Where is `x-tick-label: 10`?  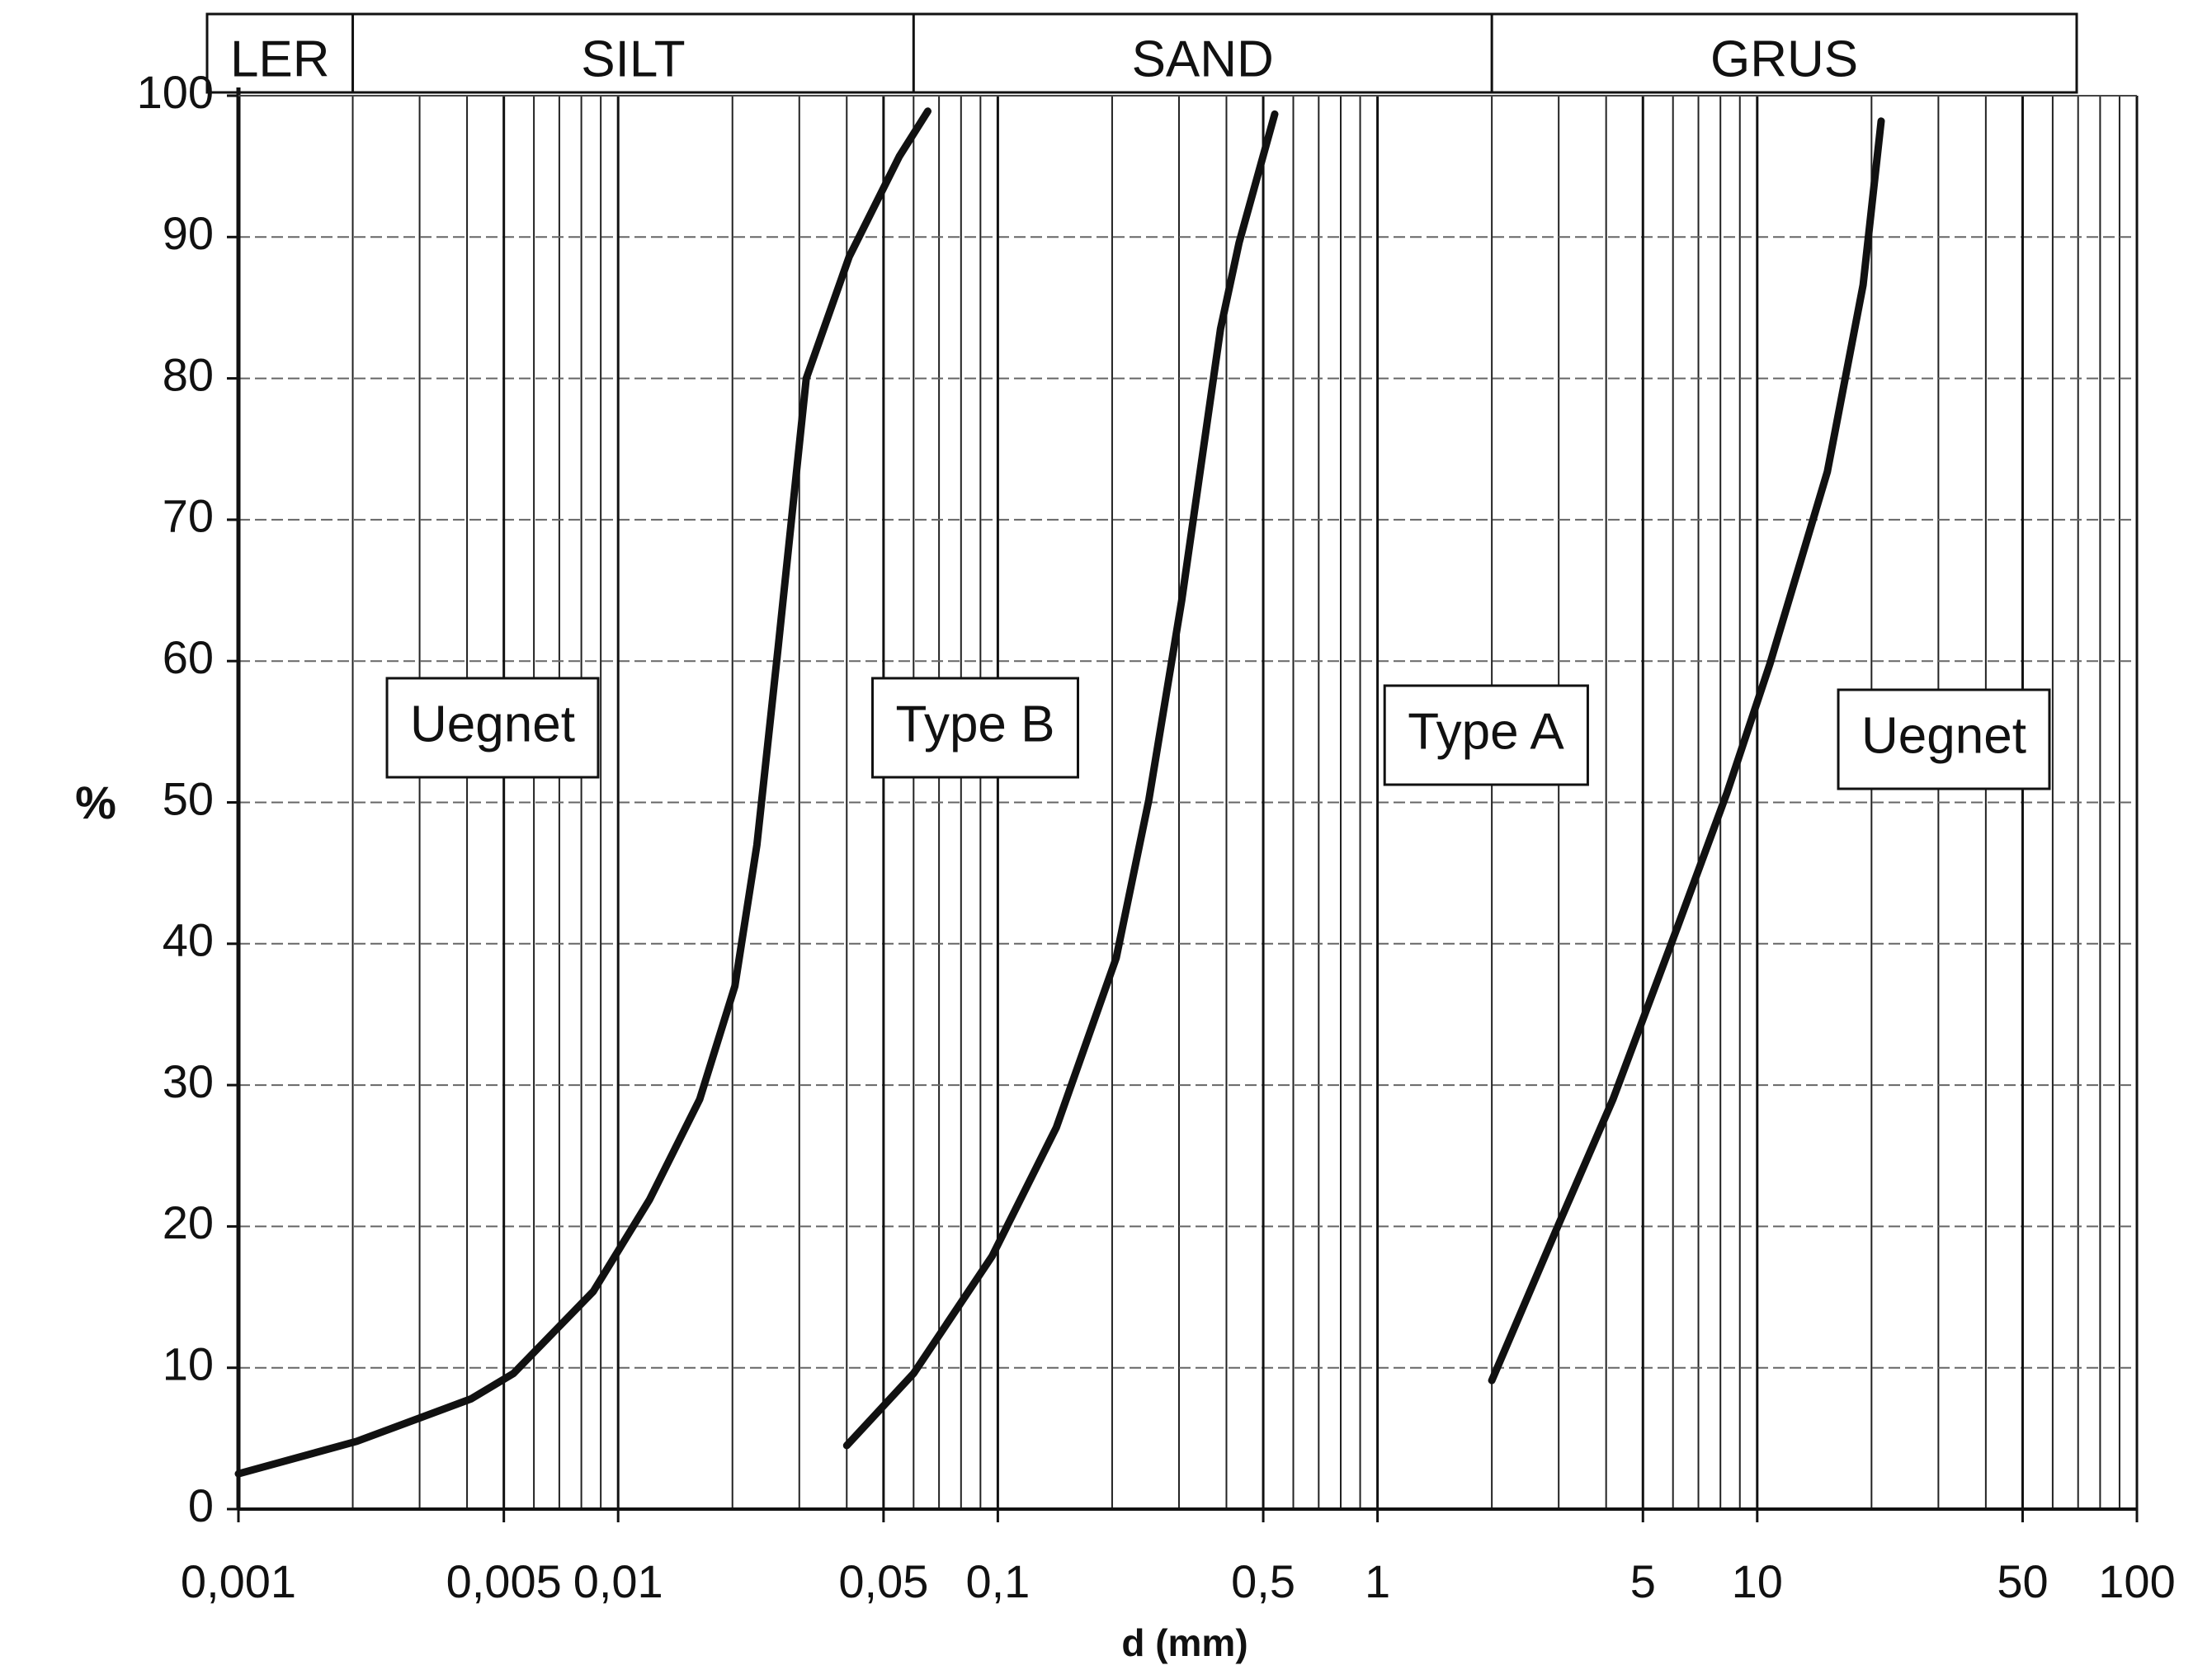 x-tick-label: 10 is located at coordinates (1757, 1581).